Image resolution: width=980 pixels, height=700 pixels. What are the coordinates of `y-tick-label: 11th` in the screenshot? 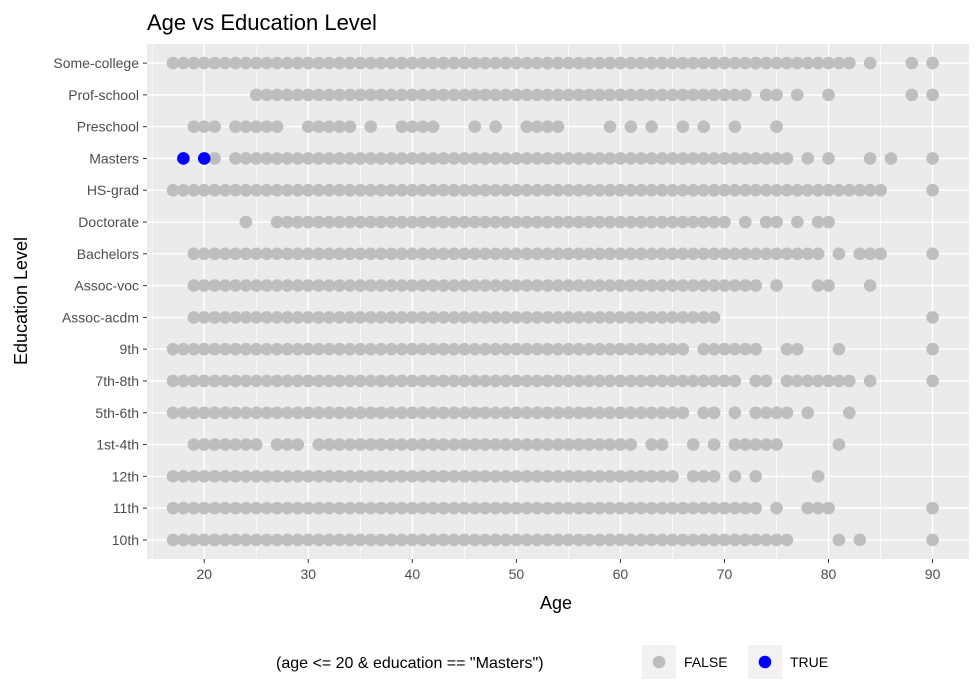 It's located at (126, 508).